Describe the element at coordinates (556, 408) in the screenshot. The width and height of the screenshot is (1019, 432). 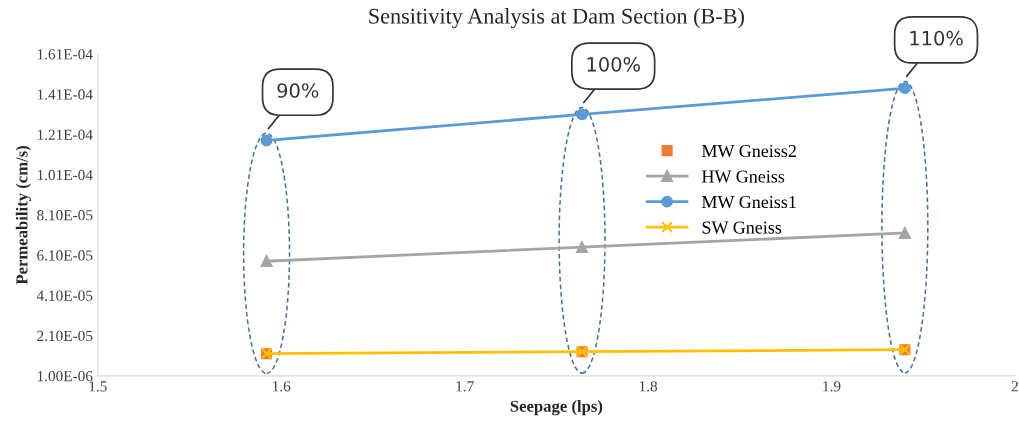
I see `x-axis-title: Seepage (lps)` at that location.